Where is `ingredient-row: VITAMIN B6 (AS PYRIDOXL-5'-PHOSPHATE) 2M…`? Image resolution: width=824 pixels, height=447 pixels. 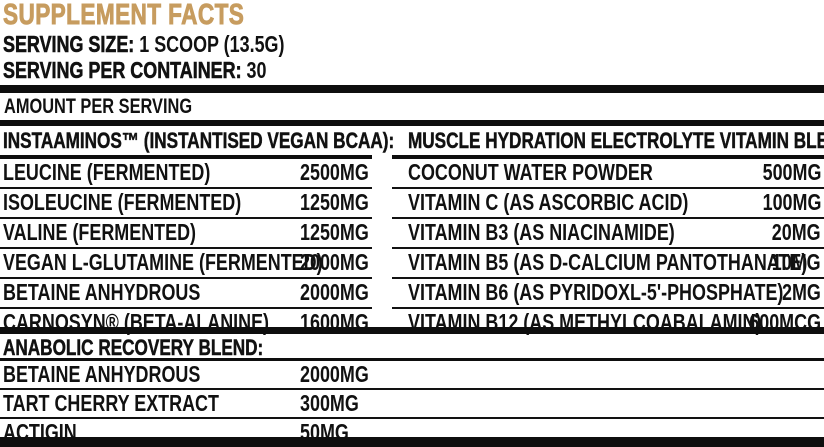 ingredient-row: VITAMIN B6 (AS PYRIDOXL-5'-PHOSPHATE) 2M… is located at coordinates (608, 294).